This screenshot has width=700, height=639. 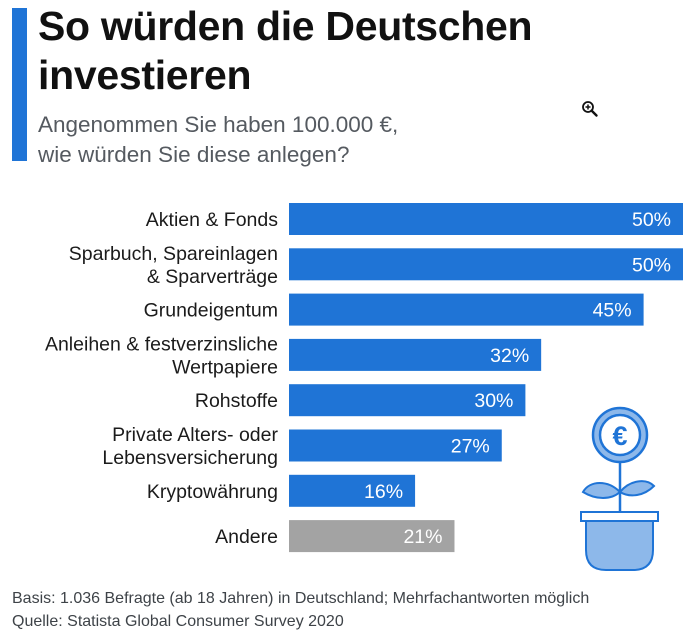 I want to click on subtitle-line-1: Angenommen Sie haben 100.000 €,, so click(x=218, y=124).